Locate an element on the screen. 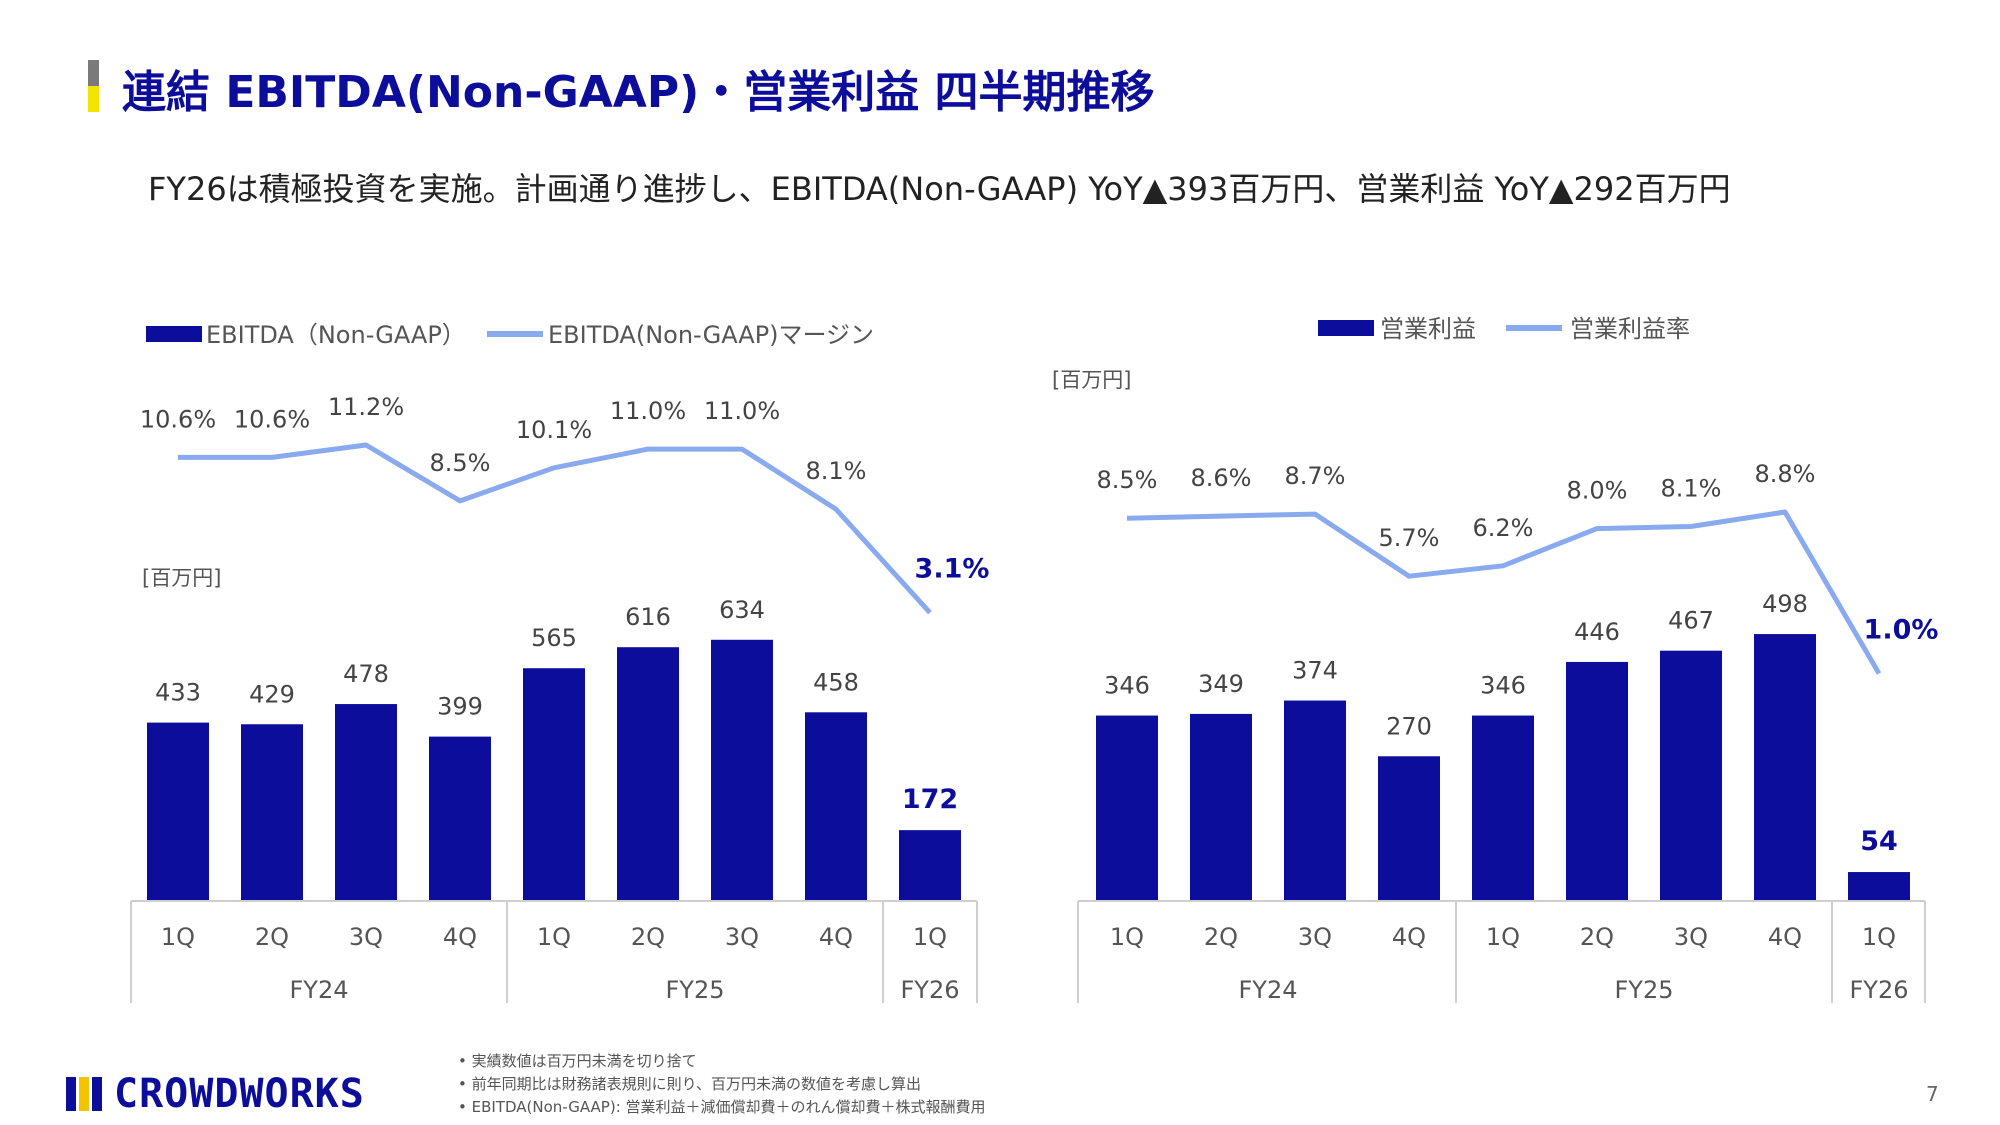 This screenshot has height=1125, width=2000. bar-value-label: 54 is located at coordinates (1879, 841).